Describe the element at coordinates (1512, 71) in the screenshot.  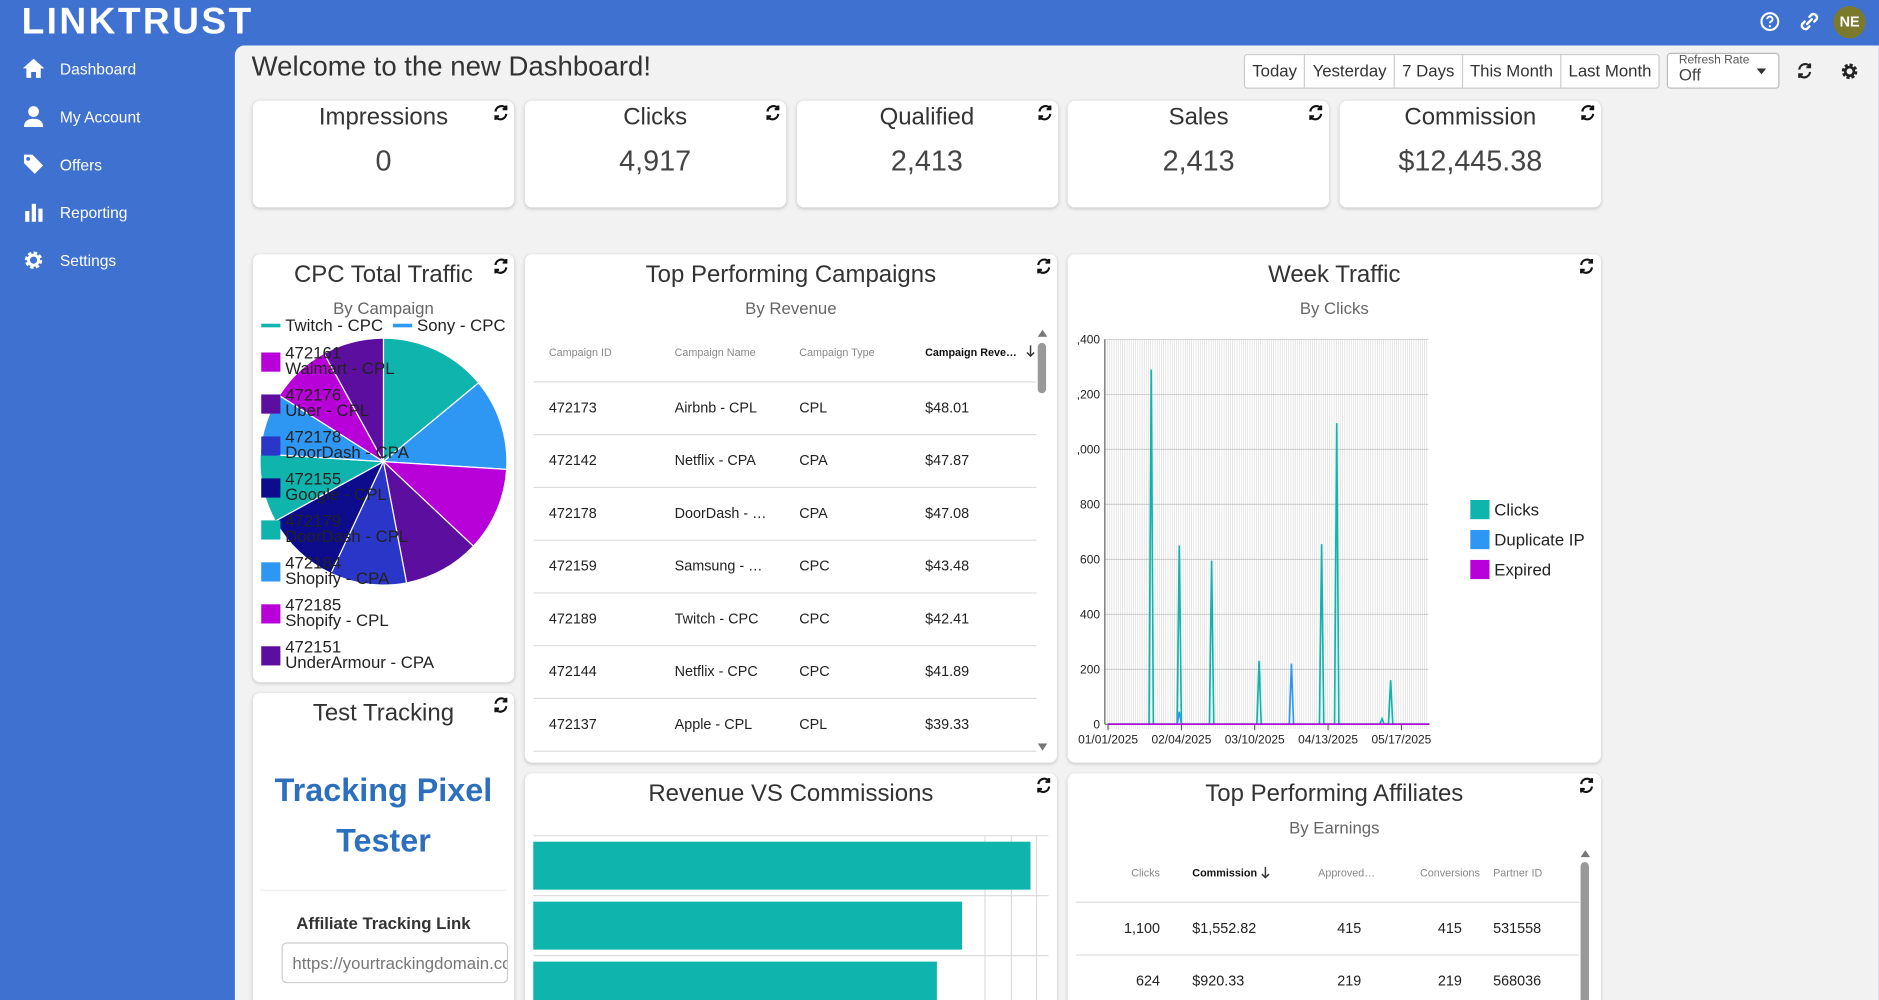
I see `date-range-button: This Month` at that location.